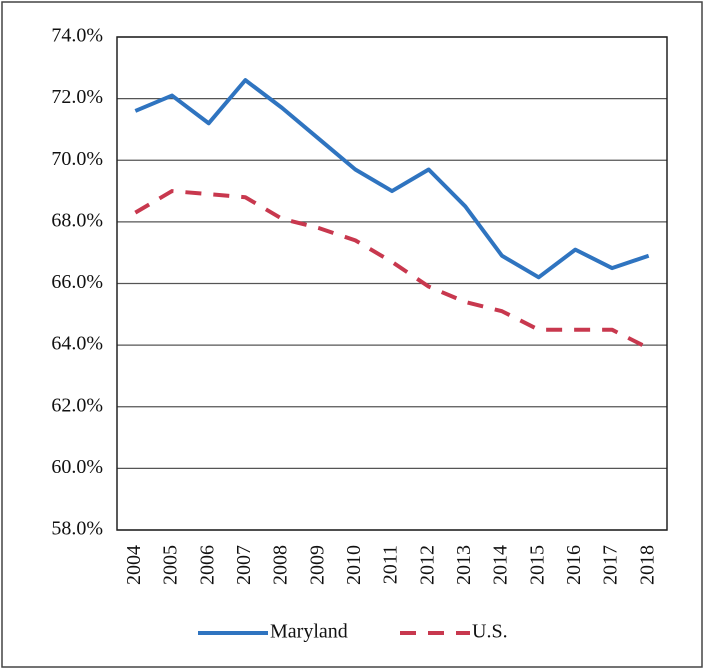  I want to click on y-tick-label: 66.0%, so click(77, 282).